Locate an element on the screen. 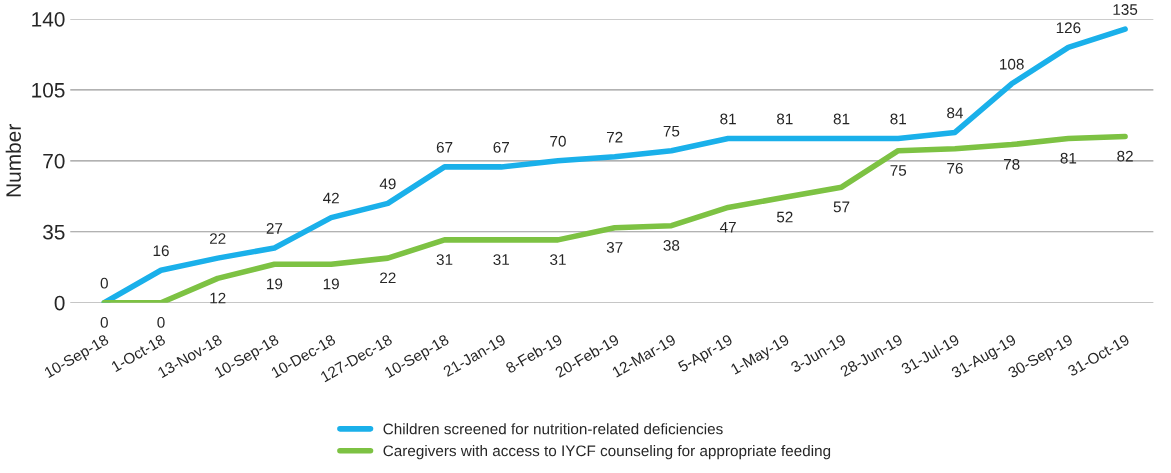  y-axis-title: Number is located at coordinates (13, 160).